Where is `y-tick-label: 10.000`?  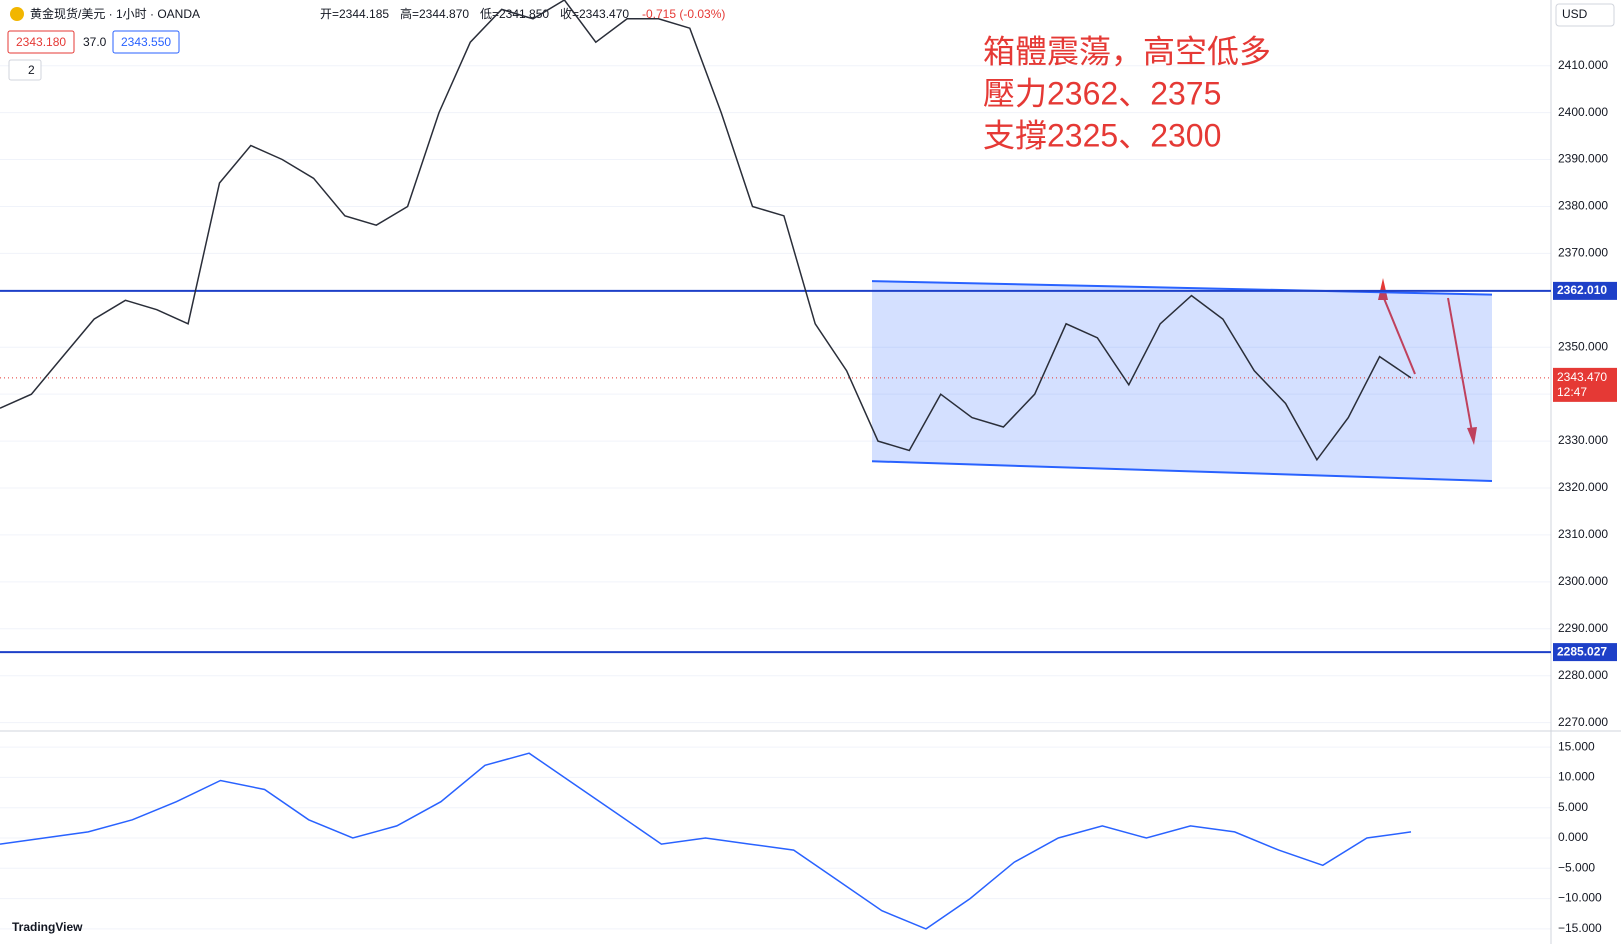 y-tick-label: 10.000 is located at coordinates (1576, 777).